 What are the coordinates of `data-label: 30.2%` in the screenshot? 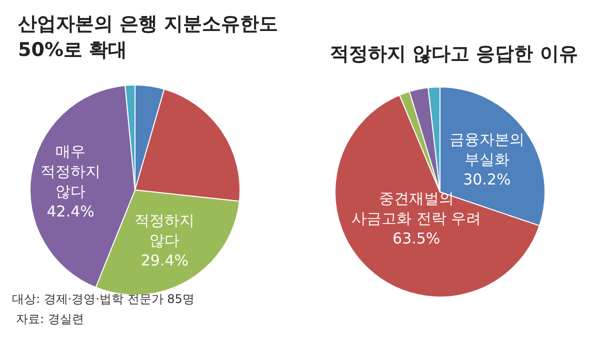 It's located at (487, 179).